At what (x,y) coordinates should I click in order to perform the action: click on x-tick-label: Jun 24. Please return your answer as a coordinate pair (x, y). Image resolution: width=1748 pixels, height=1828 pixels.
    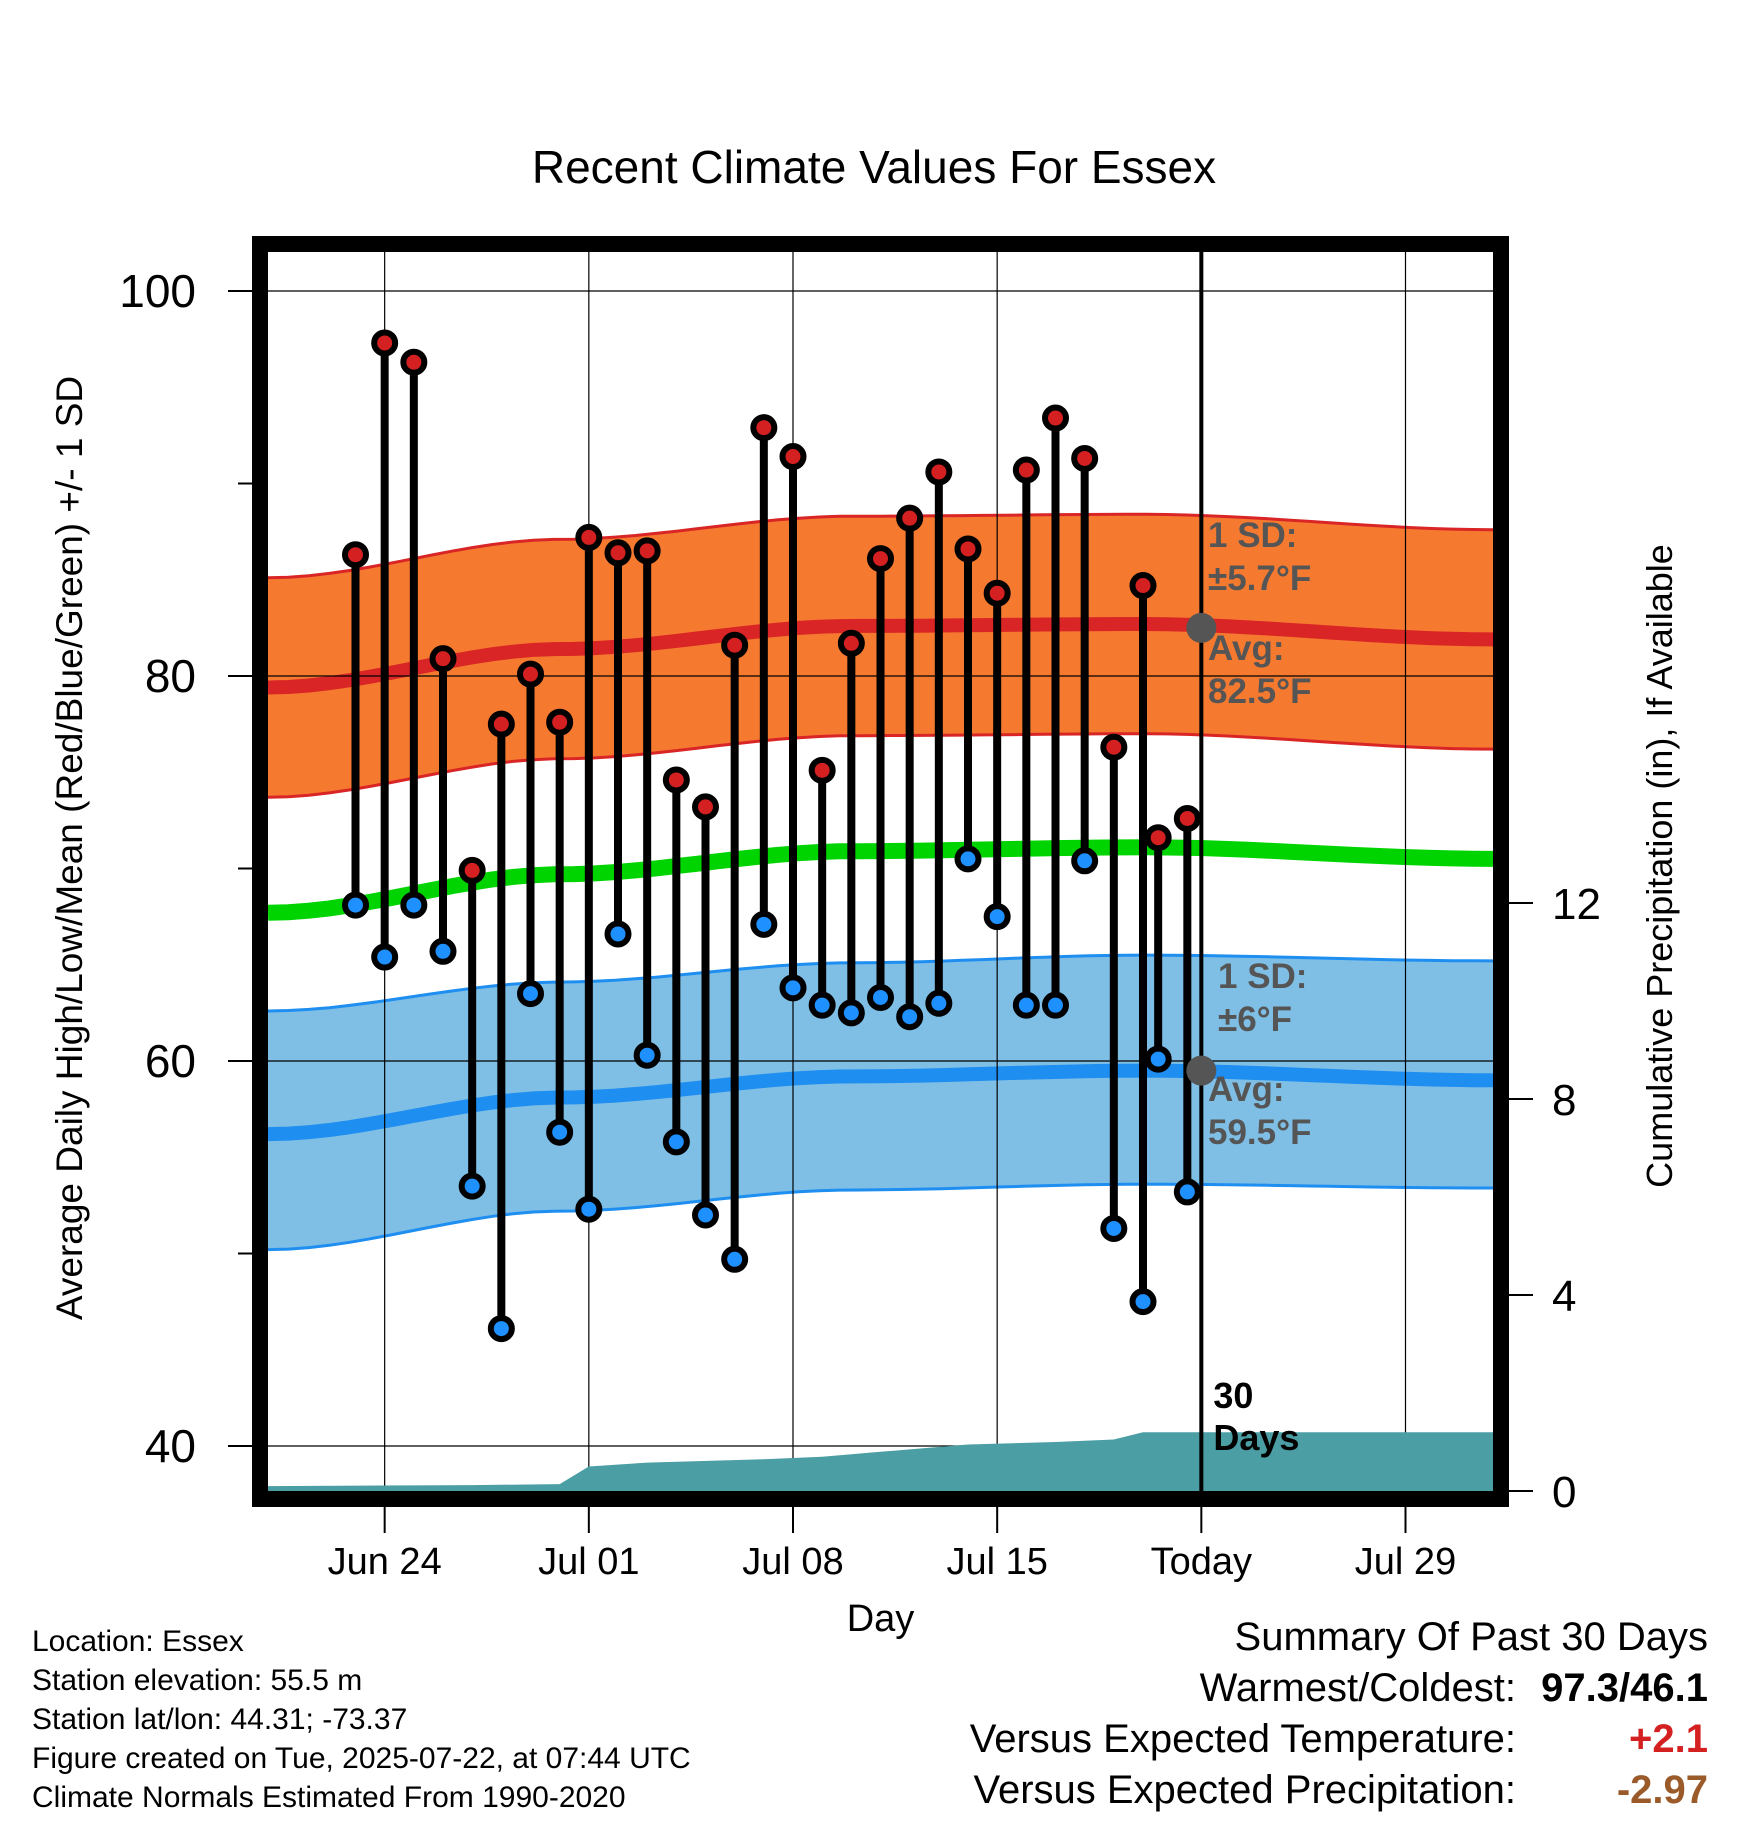
    Looking at the image, I should click on (385, 1562).